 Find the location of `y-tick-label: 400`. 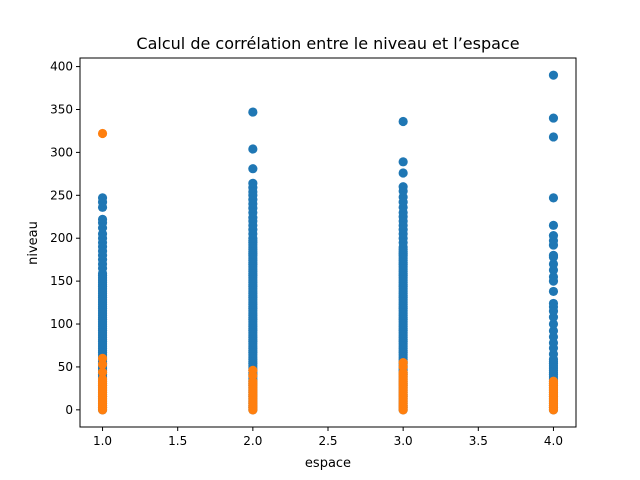

y-tick-label: 400 is located at coordinates (61, 67).